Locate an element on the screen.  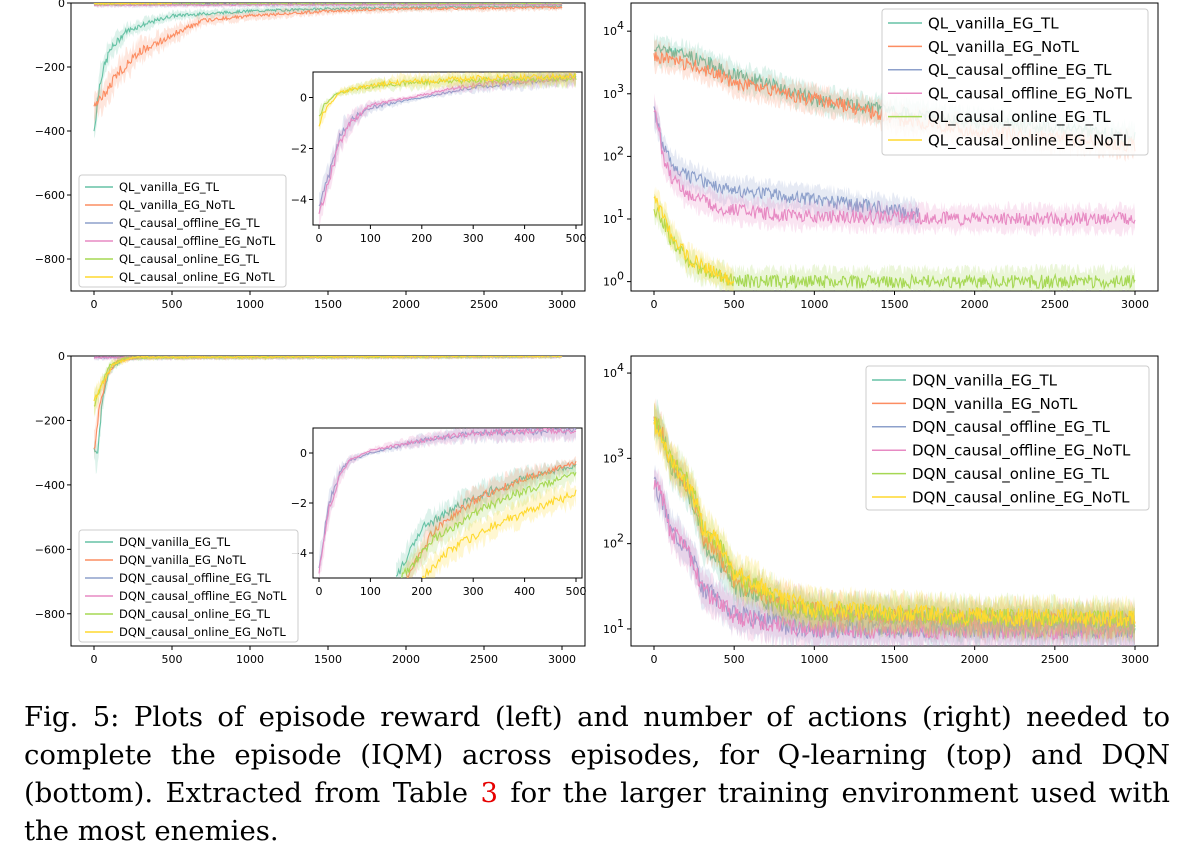
ql-actions-x-tick-label: 2000 is located at coordinates (975, 304).